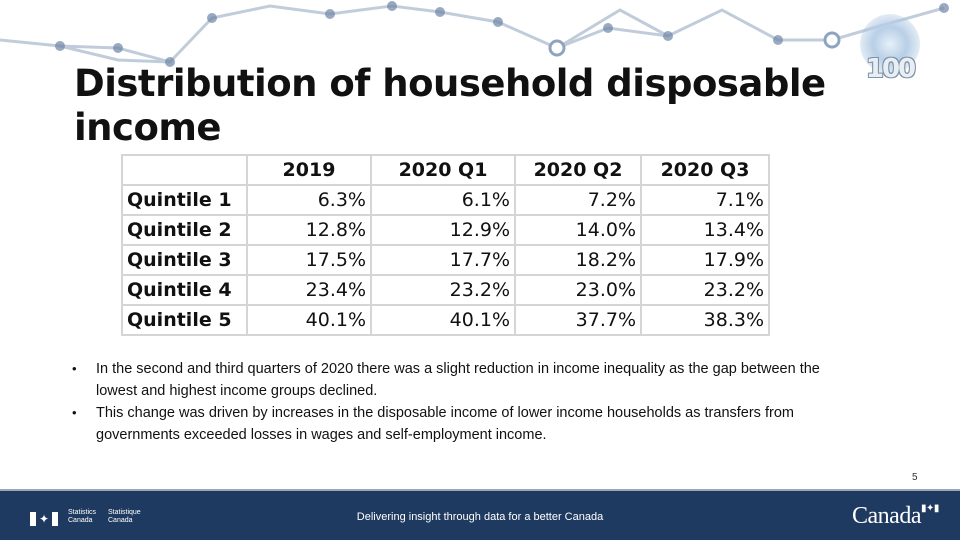 Image resolution: width=960 pixels, height=540 pixels. What do you see at coordinates (929, 508) in the screenshot?
I see `mini-flag-icon: ▮✦▮` at bounding box center [929, 508].